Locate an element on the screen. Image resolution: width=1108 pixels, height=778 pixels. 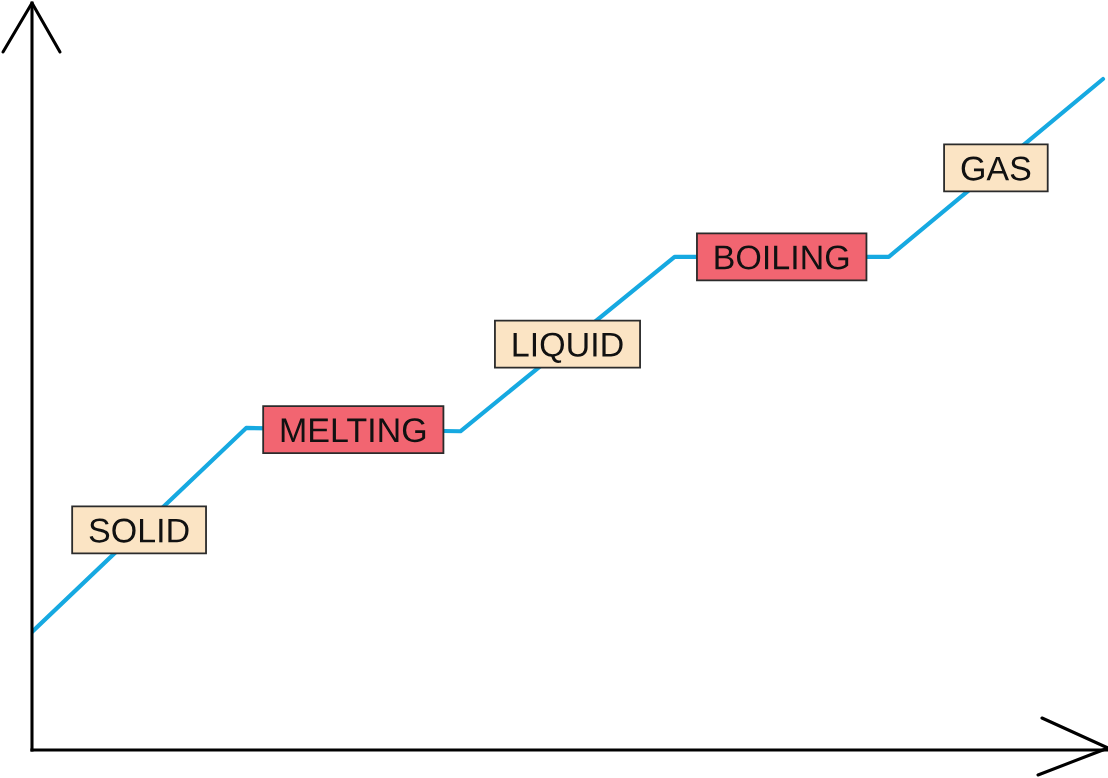
annotation: GAS is located at coordinates (996, 168).